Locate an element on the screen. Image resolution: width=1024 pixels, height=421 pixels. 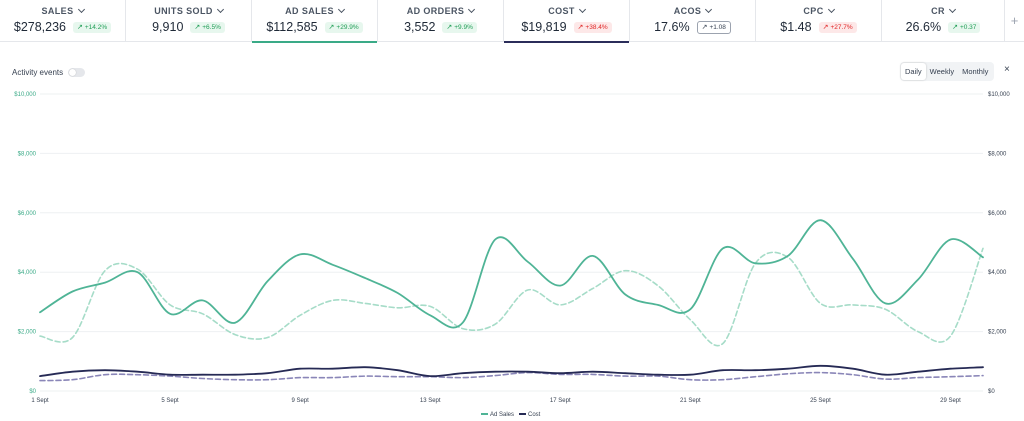
kpi-value: $1.48 is located at coordinates (796, 27).